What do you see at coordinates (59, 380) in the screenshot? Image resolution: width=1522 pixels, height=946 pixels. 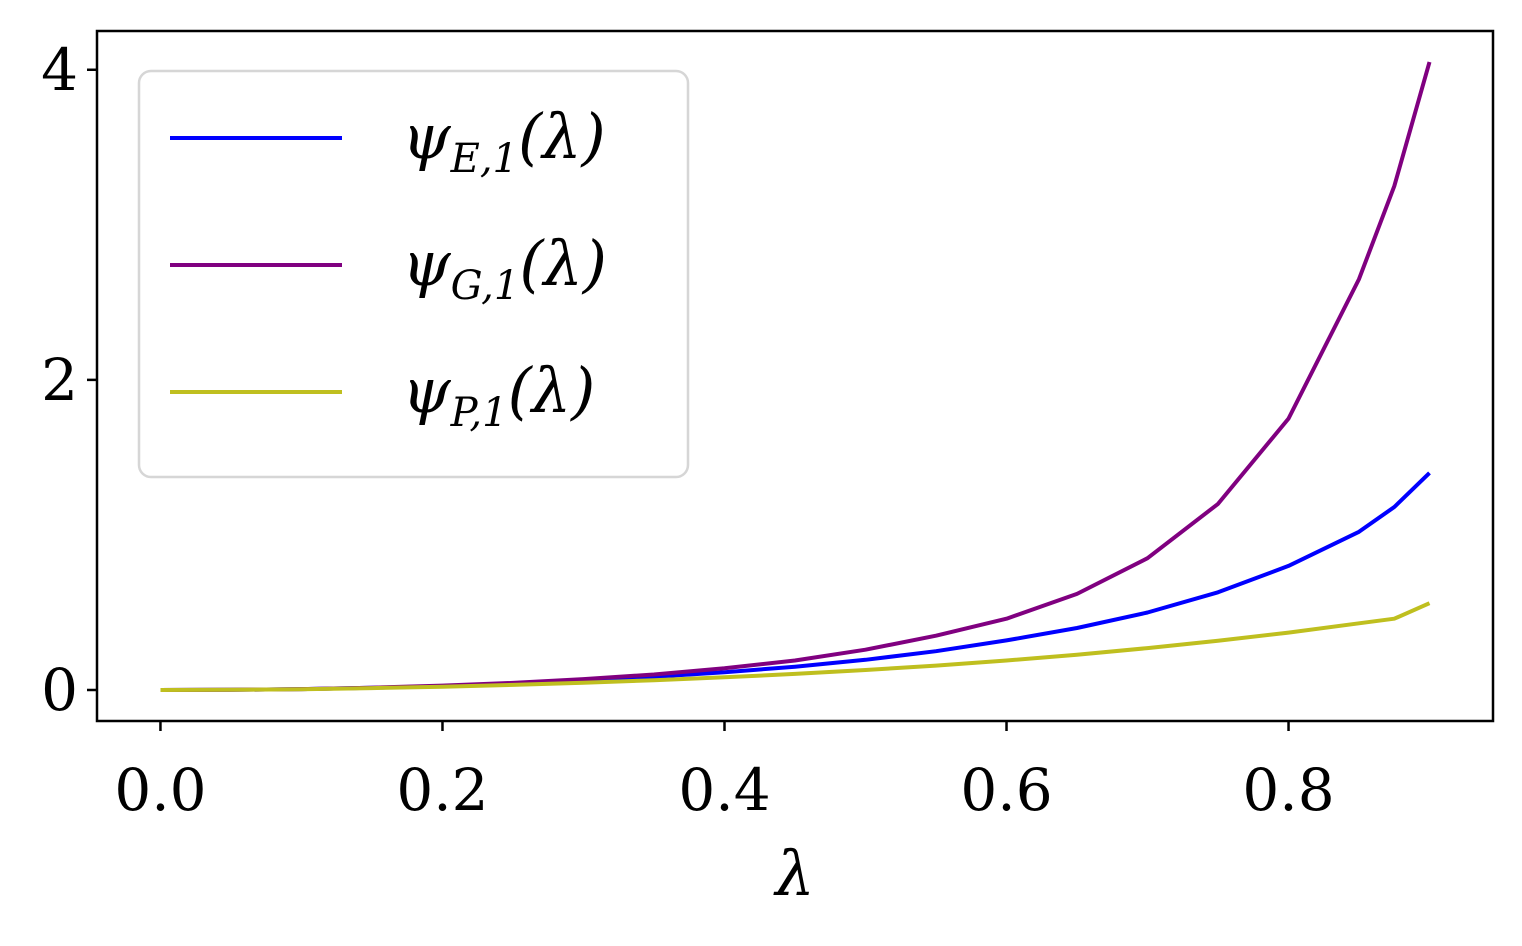 I see `y-tick-label: 2` at bounding box center [59, 380].